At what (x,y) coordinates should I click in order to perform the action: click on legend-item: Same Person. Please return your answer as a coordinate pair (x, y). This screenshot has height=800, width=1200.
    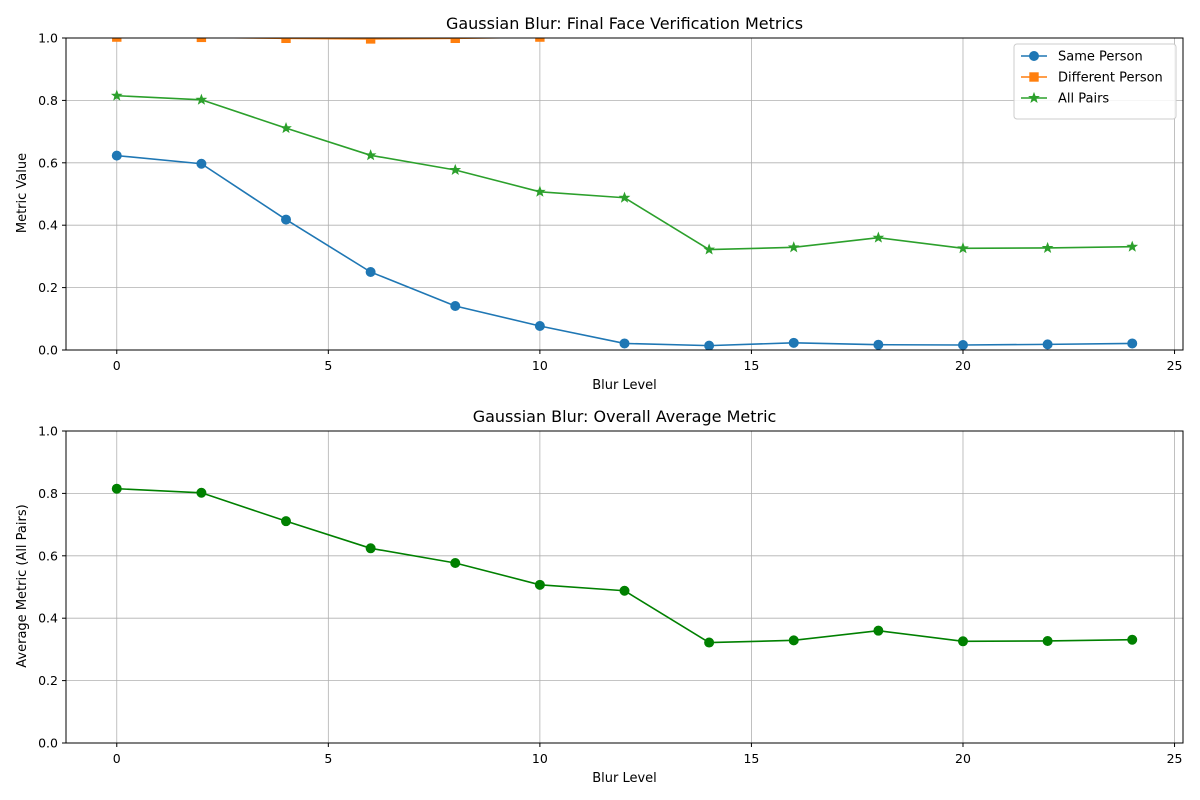
    Looking at the image, I should click on (1082, 57).